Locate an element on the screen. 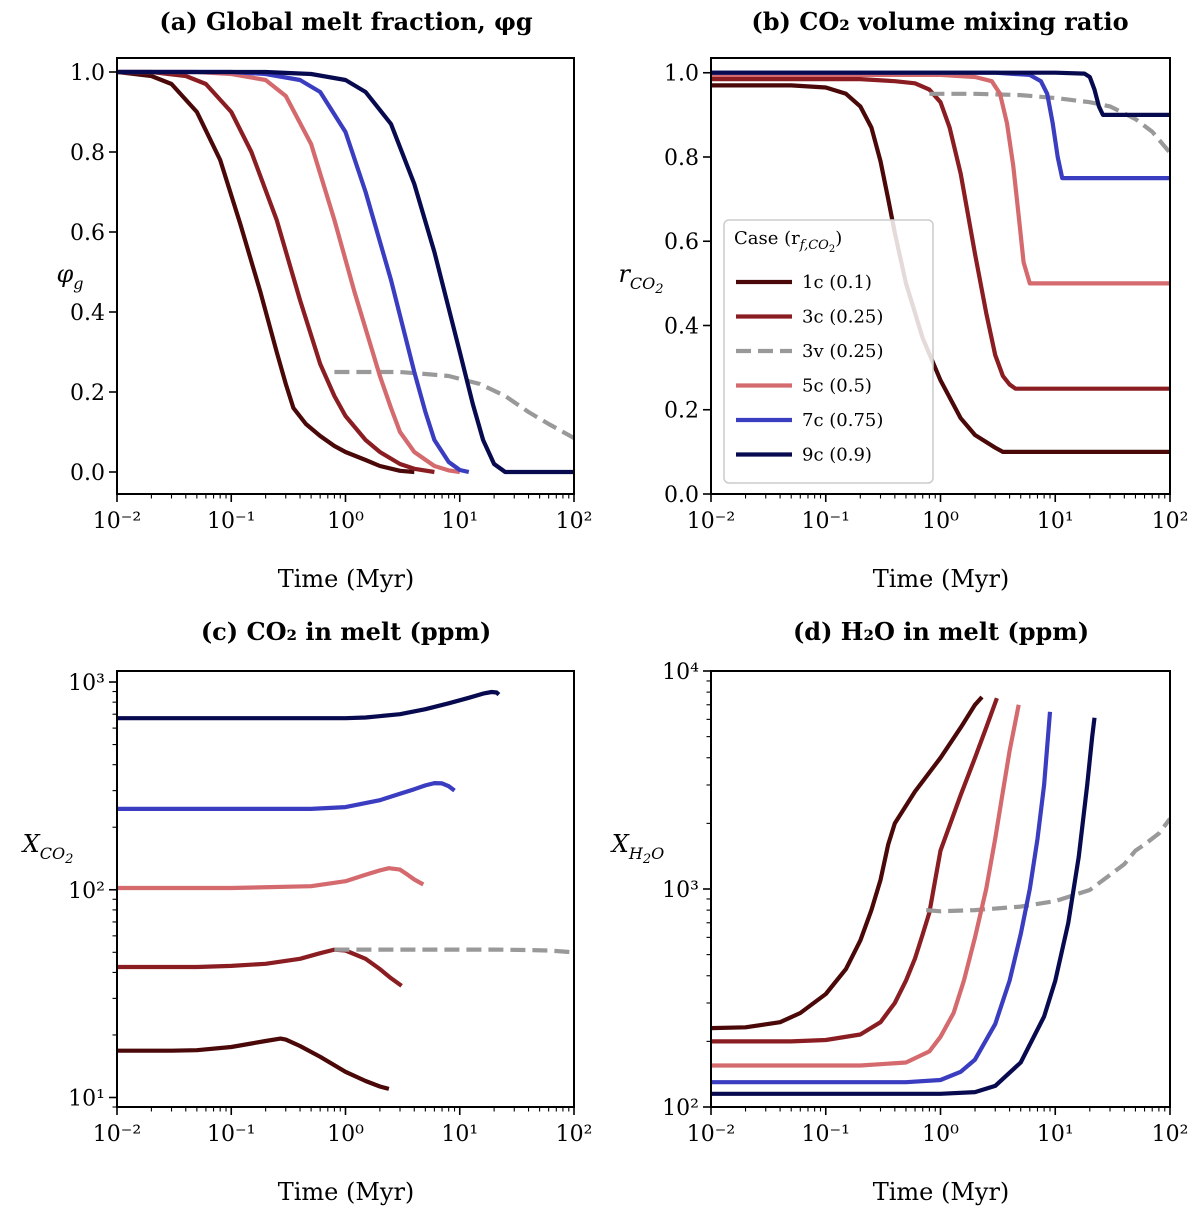 Image resolution: width=1200 pixels, height=1214 pixels. series-line-d-5c is located at coordinates (866, 886).